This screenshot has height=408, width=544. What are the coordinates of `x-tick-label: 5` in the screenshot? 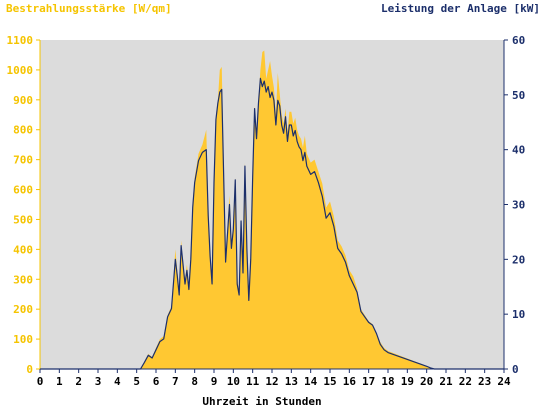 It's located at (136, 381).